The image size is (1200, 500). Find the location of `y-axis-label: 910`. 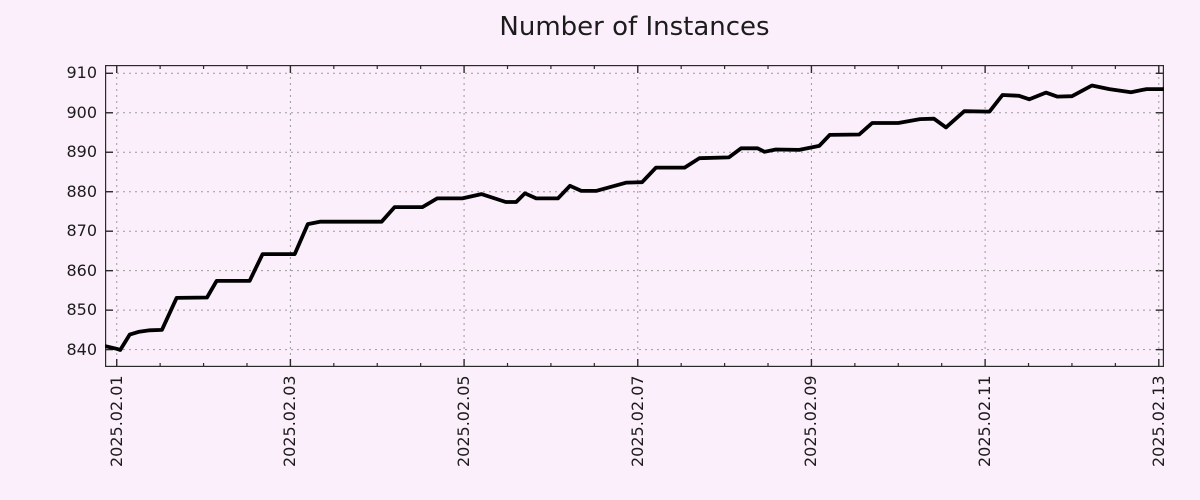

y-axis-label: 910 is located at coordinates (81, 73).